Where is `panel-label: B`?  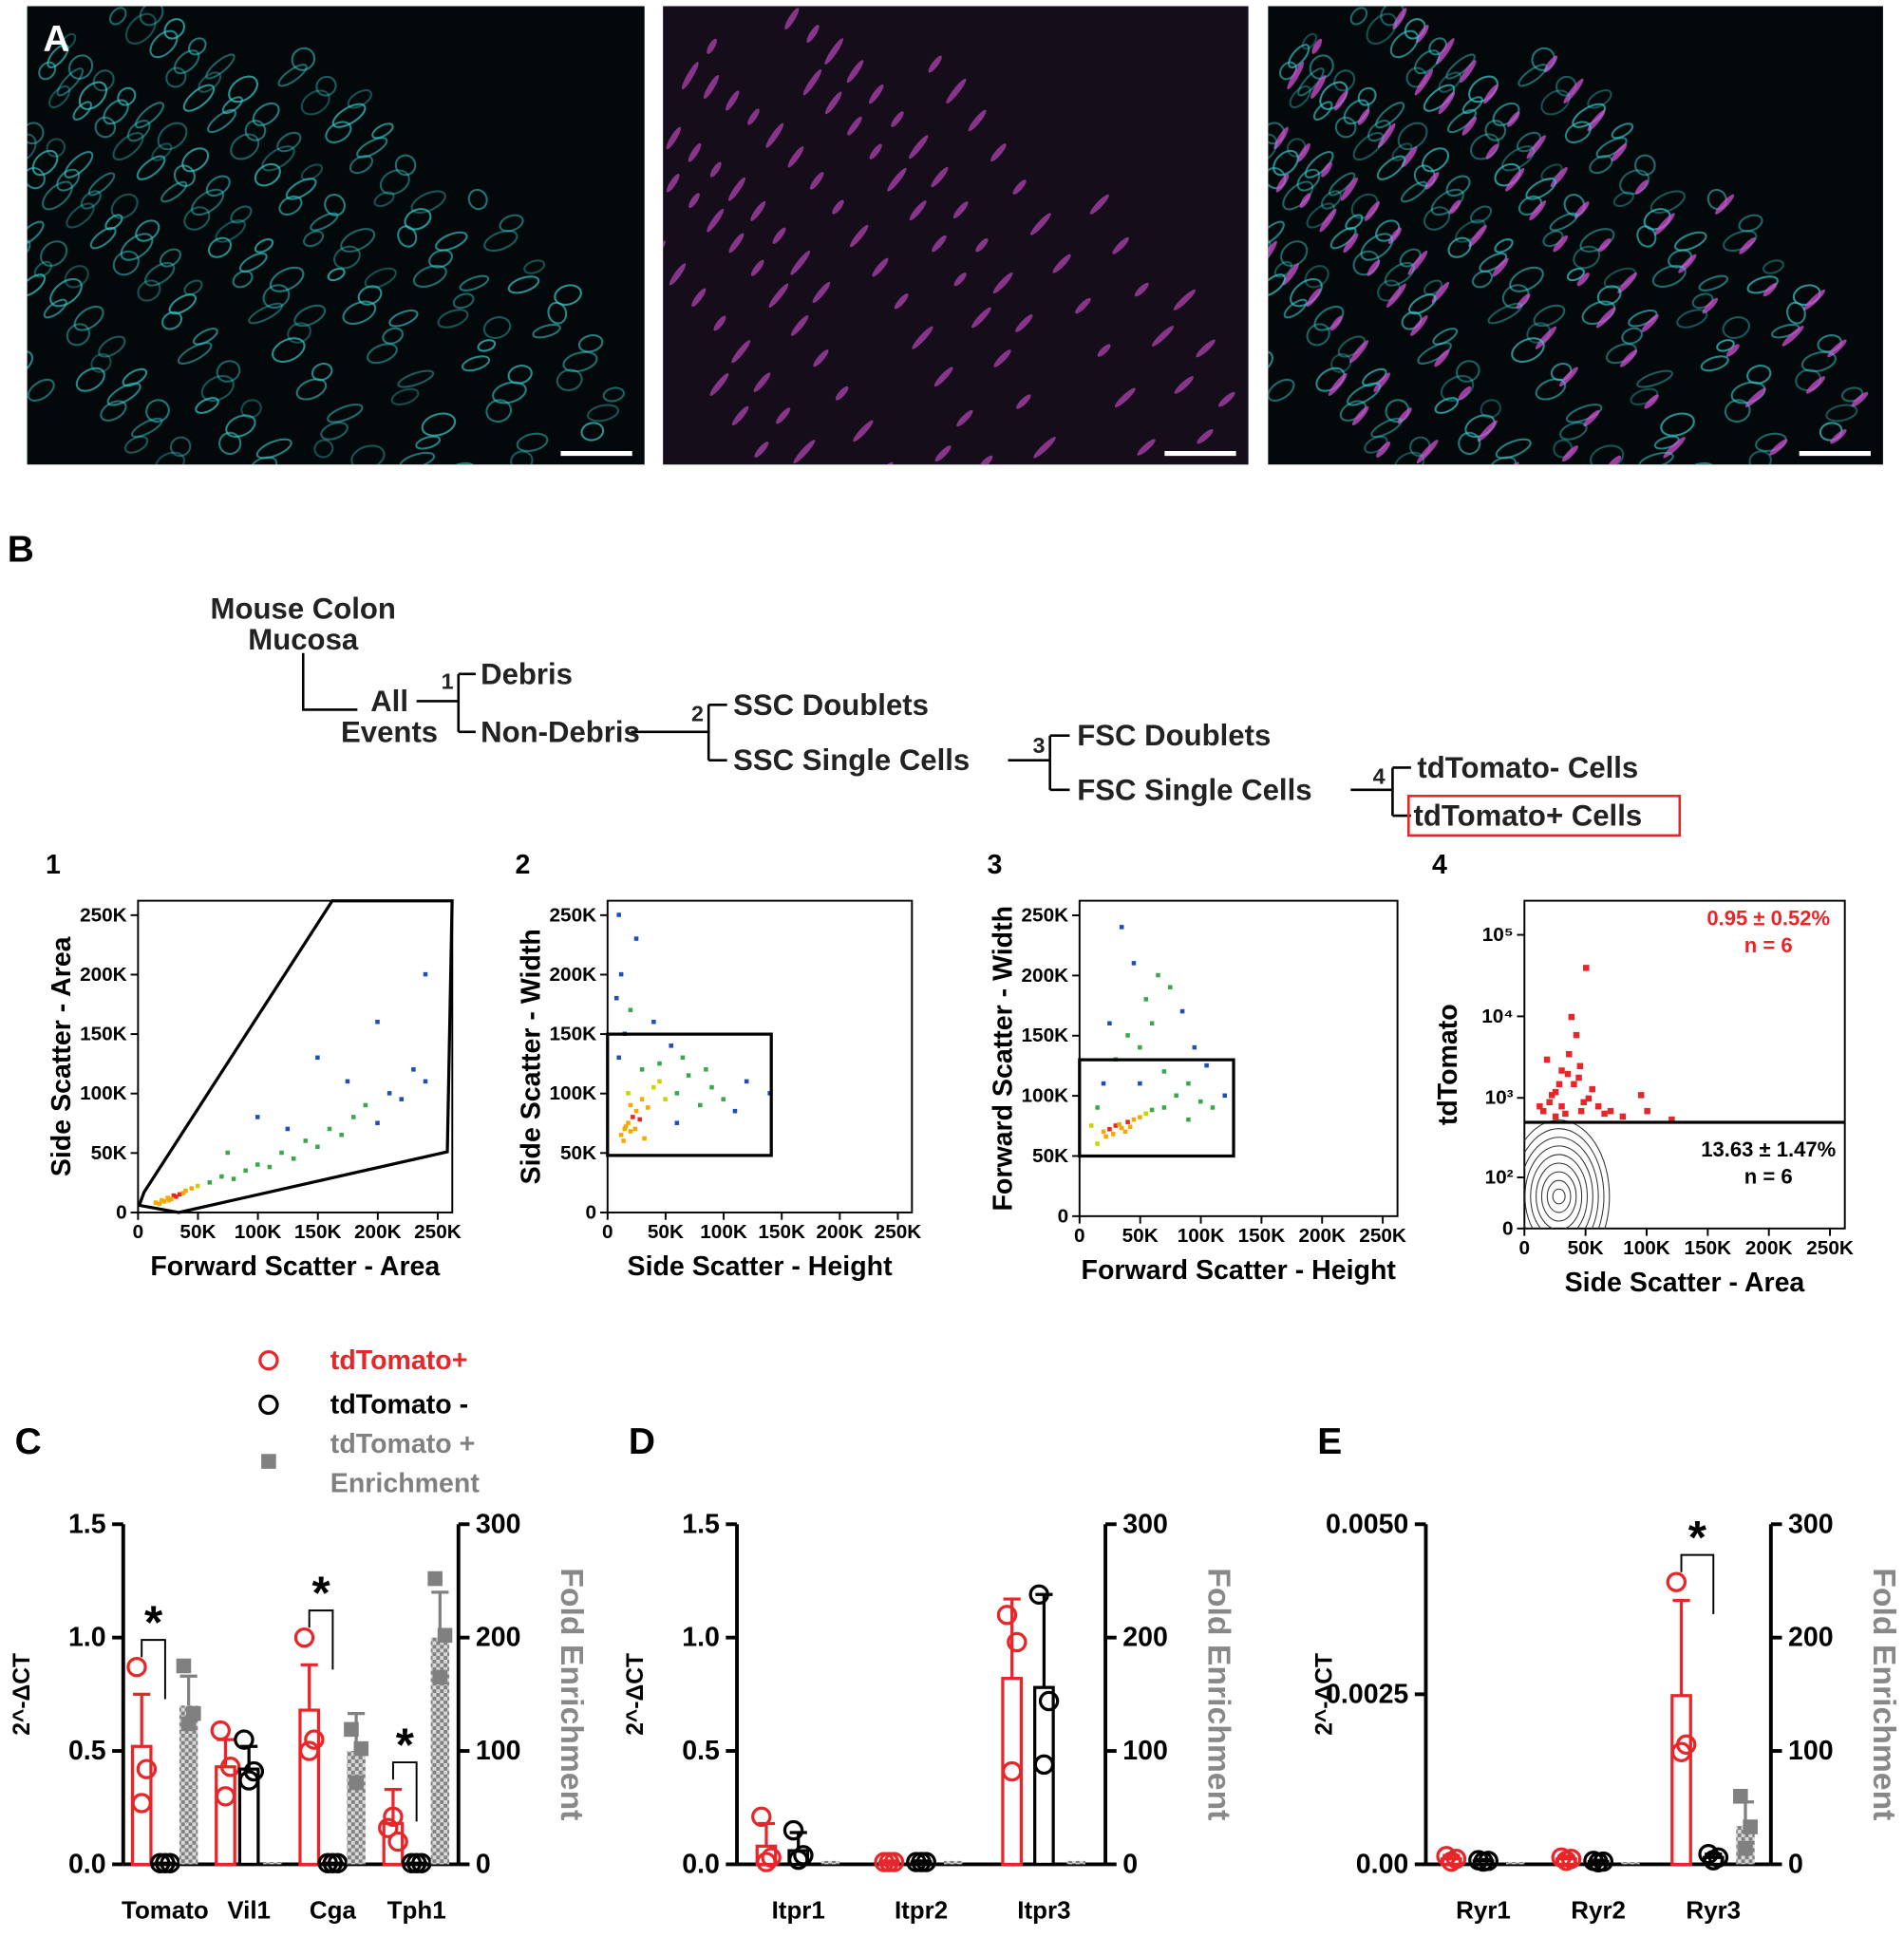
panel-label: B is located at coordinates (21, 549).